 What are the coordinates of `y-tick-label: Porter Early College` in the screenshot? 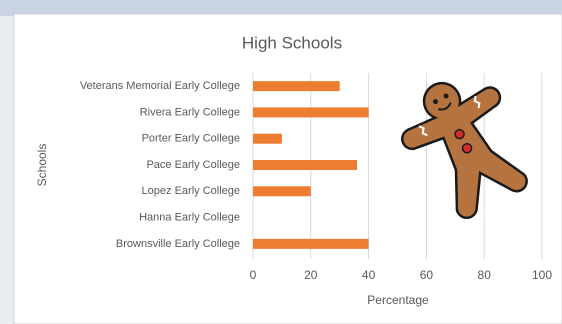 It's located at (191, 139).